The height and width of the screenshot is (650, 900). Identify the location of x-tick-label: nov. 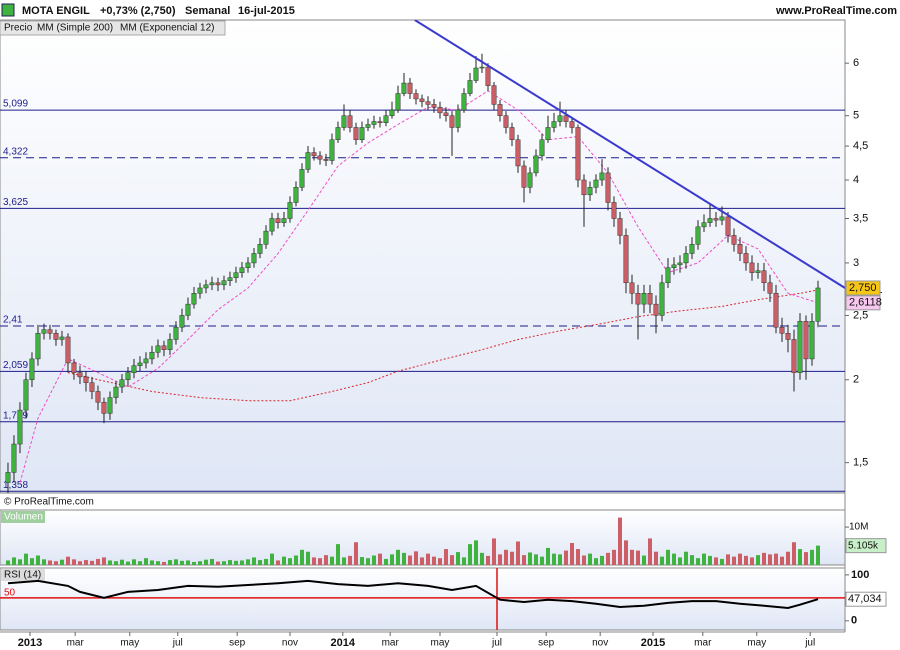
(290, 643).